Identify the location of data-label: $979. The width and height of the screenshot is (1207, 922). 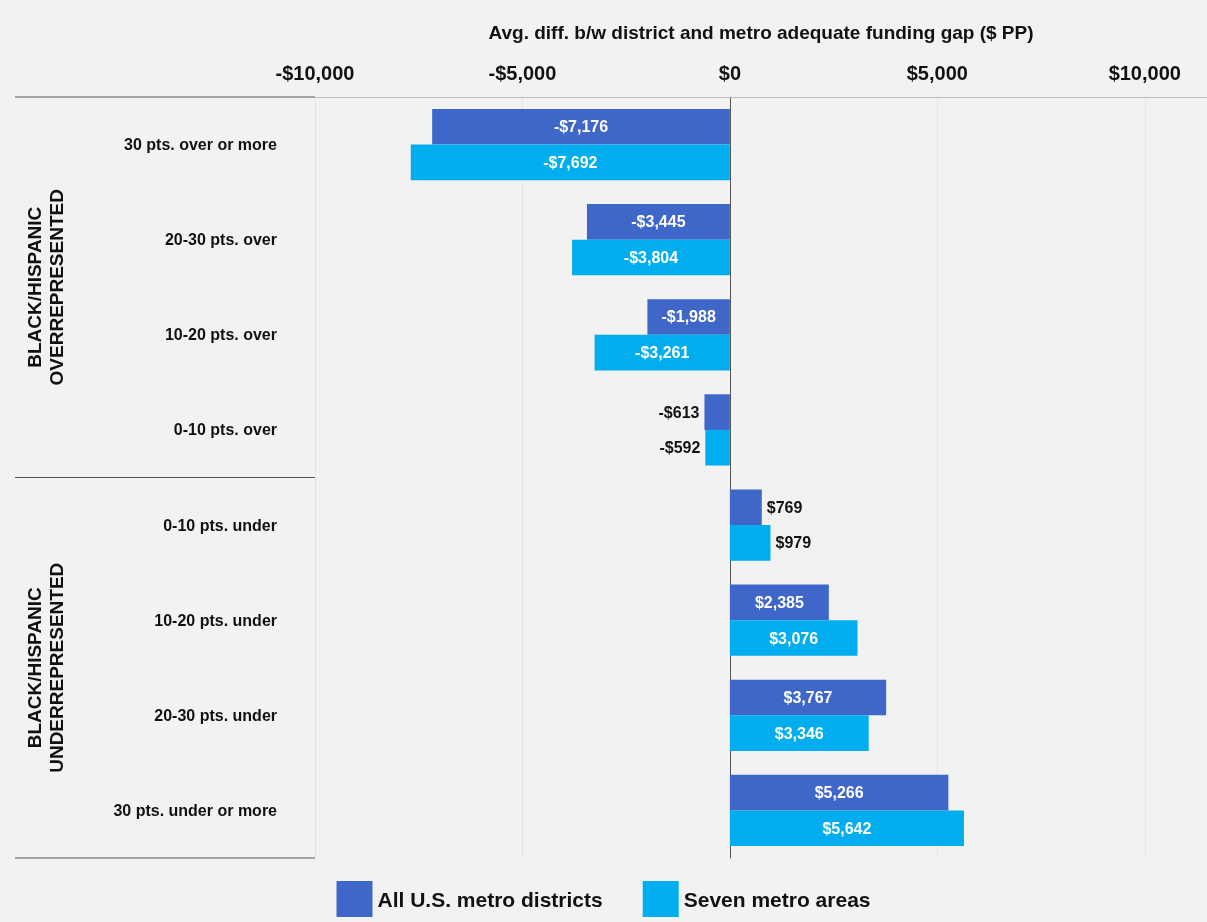
(793, 543).